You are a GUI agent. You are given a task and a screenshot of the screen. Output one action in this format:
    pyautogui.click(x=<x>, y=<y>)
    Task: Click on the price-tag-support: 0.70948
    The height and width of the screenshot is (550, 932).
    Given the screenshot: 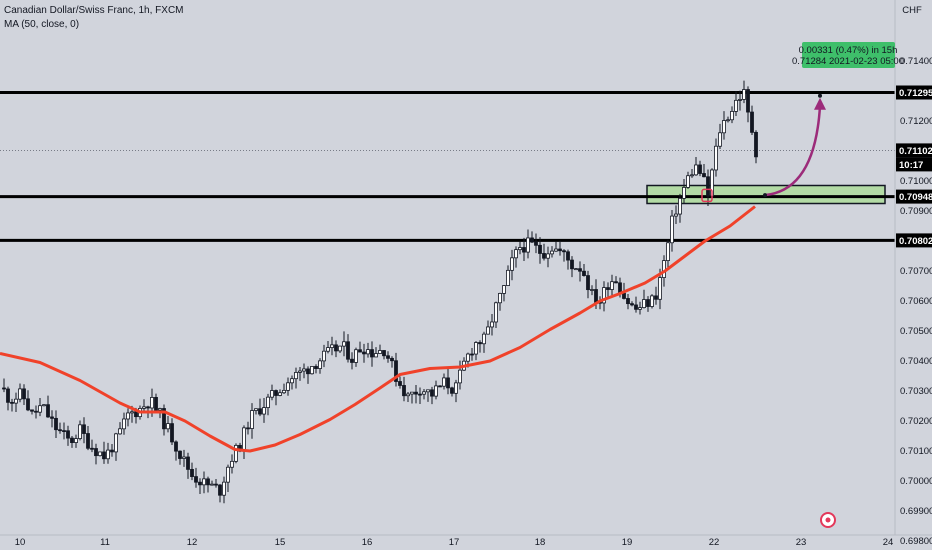 What is the action you would take?
    pyautogui.click(x=915, y=197)
    